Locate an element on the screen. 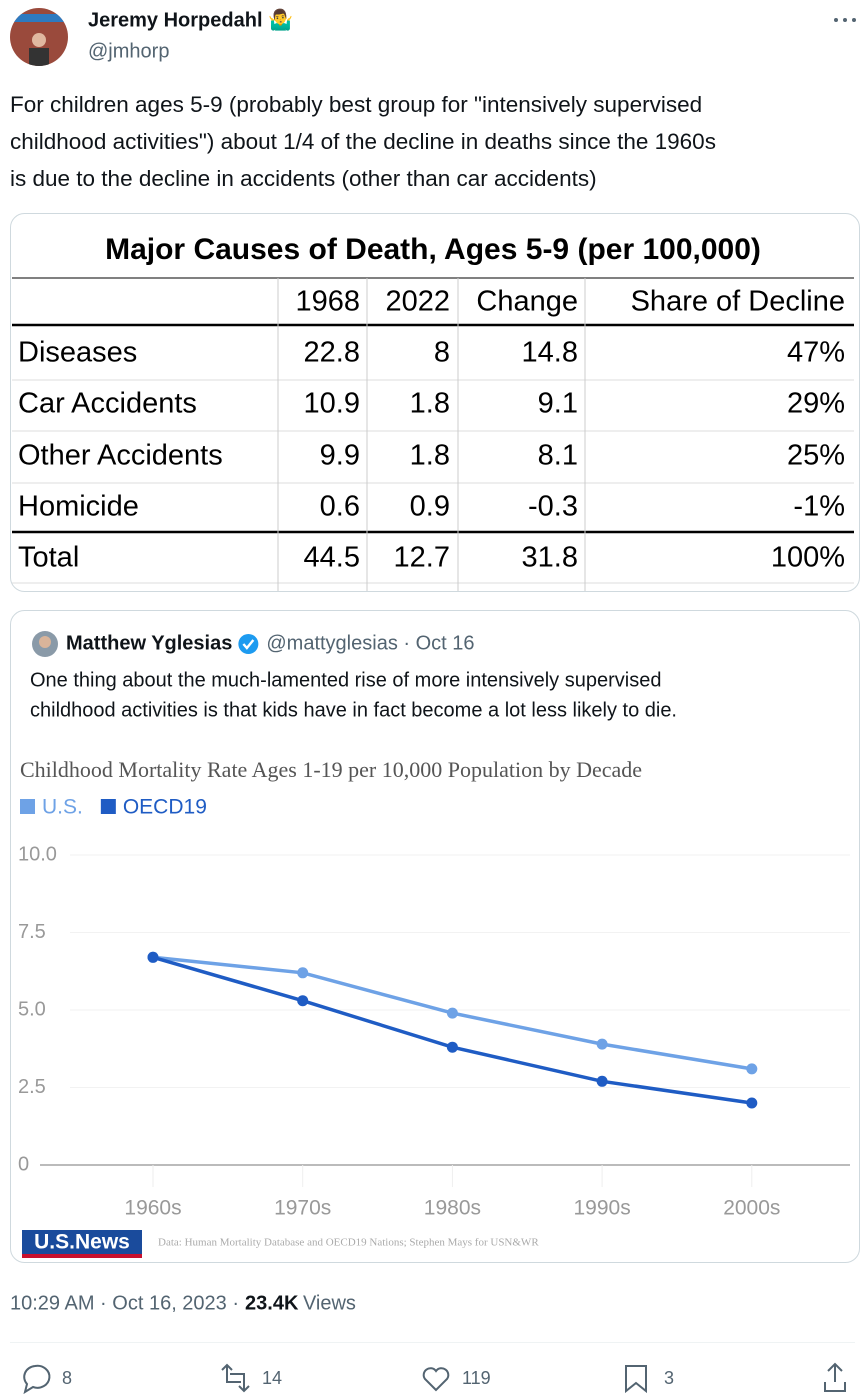 This screenshot has height=1398, width=865. row-label: Diseases is located at coordinates (77, 353).